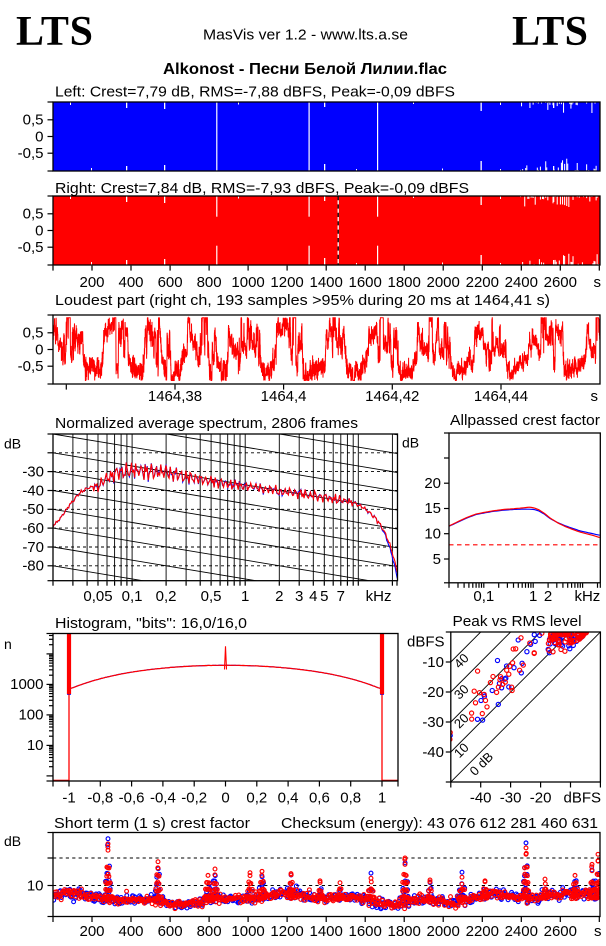 This screenshot has width=606, height=946. Describe the element at coordinates (206, 423) in the screenshot. I see `svg-text:Normalized average spectrum, 2: Normalized average spectrum, 2806 frames` at that location.